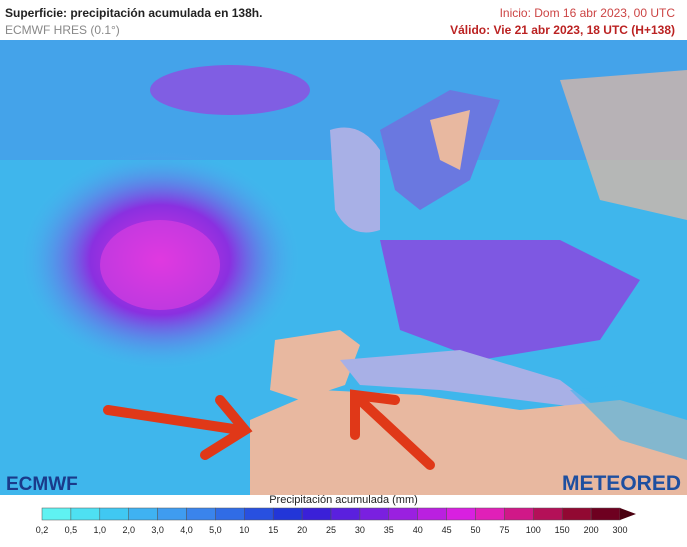 The width and height of the screenshot is (687, 547). I want to click on colorbar-label: 15, so click(273, 530).